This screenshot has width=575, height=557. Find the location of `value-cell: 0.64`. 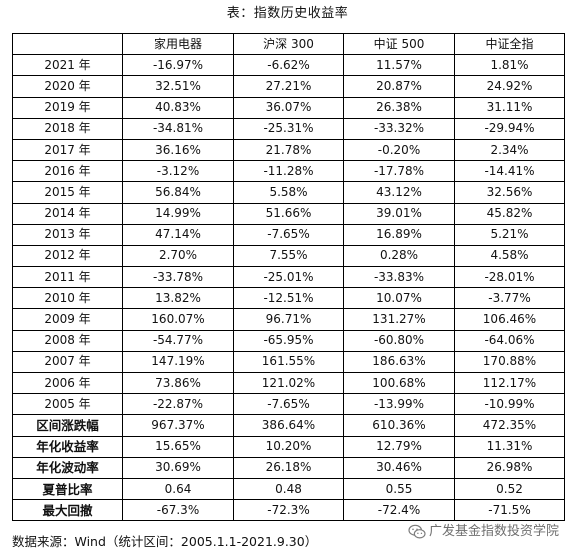

value-cell: 0.64 is located at coordinates (178, 489).